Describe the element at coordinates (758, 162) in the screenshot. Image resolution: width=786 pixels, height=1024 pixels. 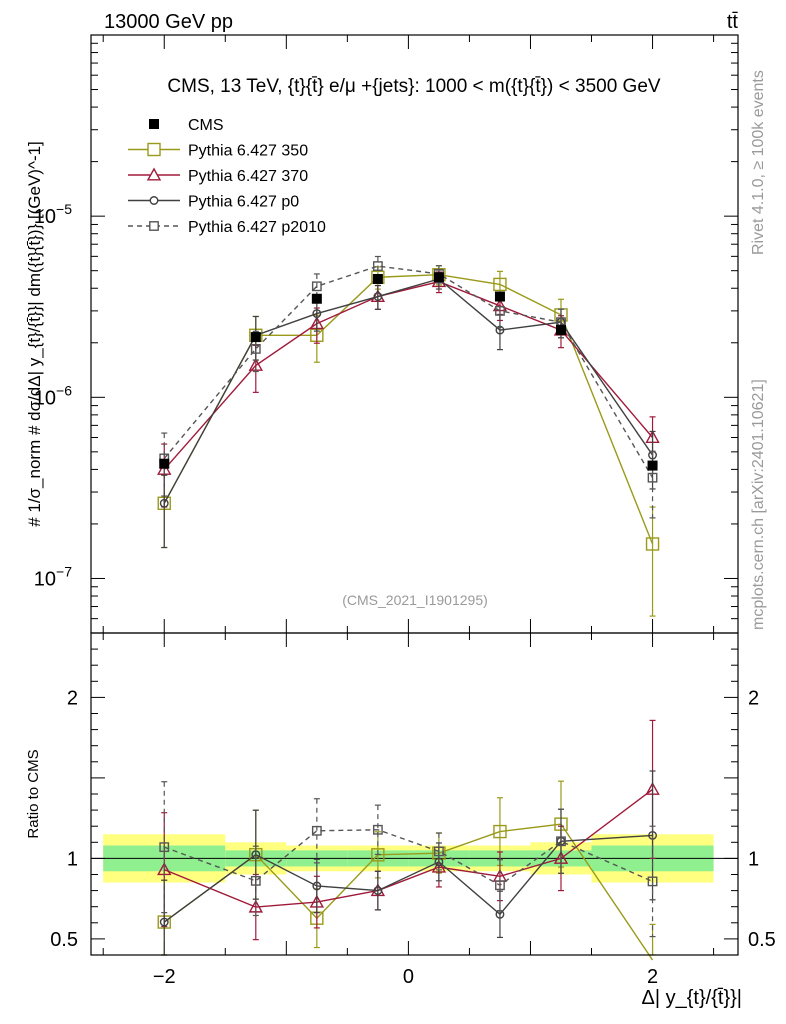
I see `rivet-label: Rivet 4.1.0, ≥ 100k events` at that location.